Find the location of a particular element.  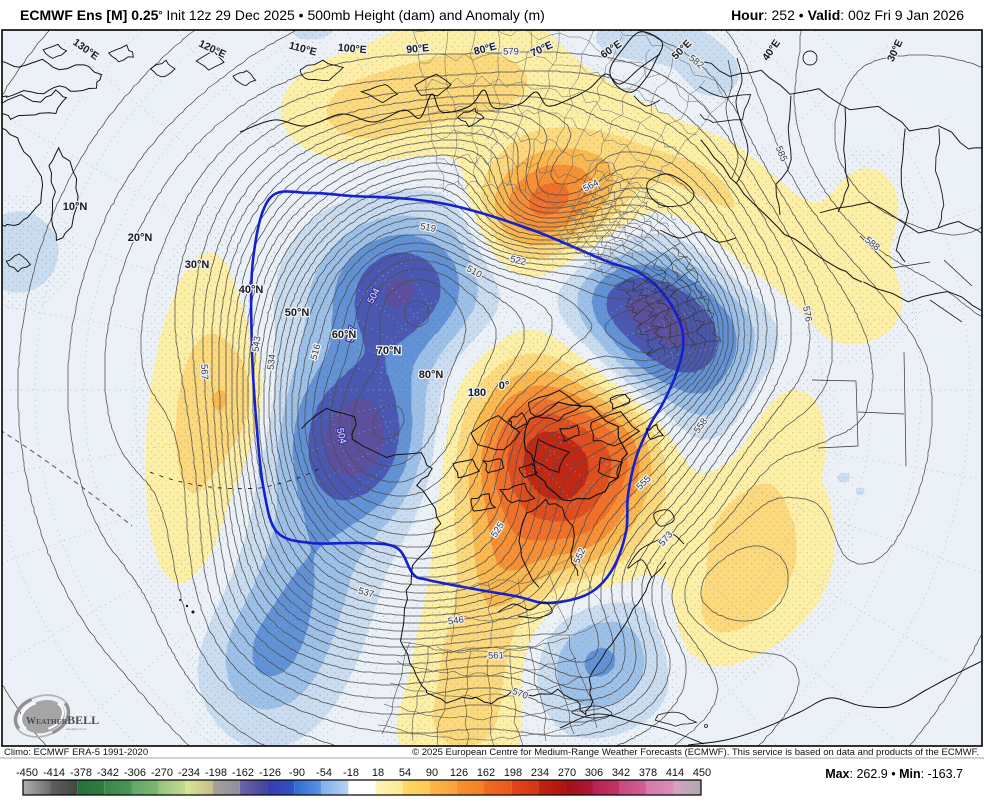

svg-text: 414 is located at coordinates (675, 773).